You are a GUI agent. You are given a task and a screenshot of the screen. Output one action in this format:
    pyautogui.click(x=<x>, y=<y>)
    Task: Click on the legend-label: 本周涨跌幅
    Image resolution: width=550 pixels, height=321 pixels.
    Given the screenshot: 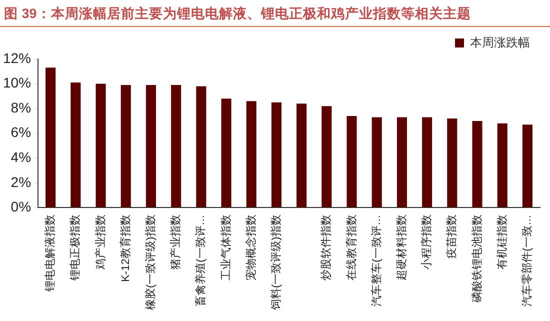 What is the action you would take?
    pyautogui.click(x=500, y=42)
    